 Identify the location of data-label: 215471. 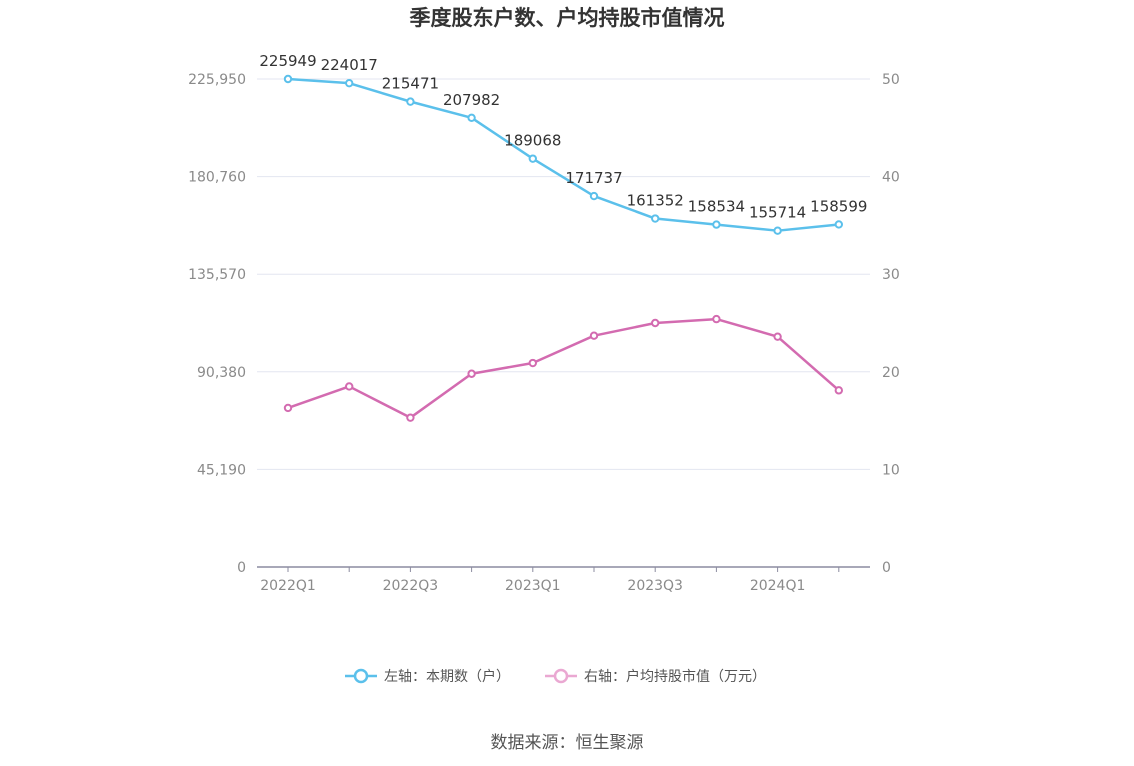
(410, 84).